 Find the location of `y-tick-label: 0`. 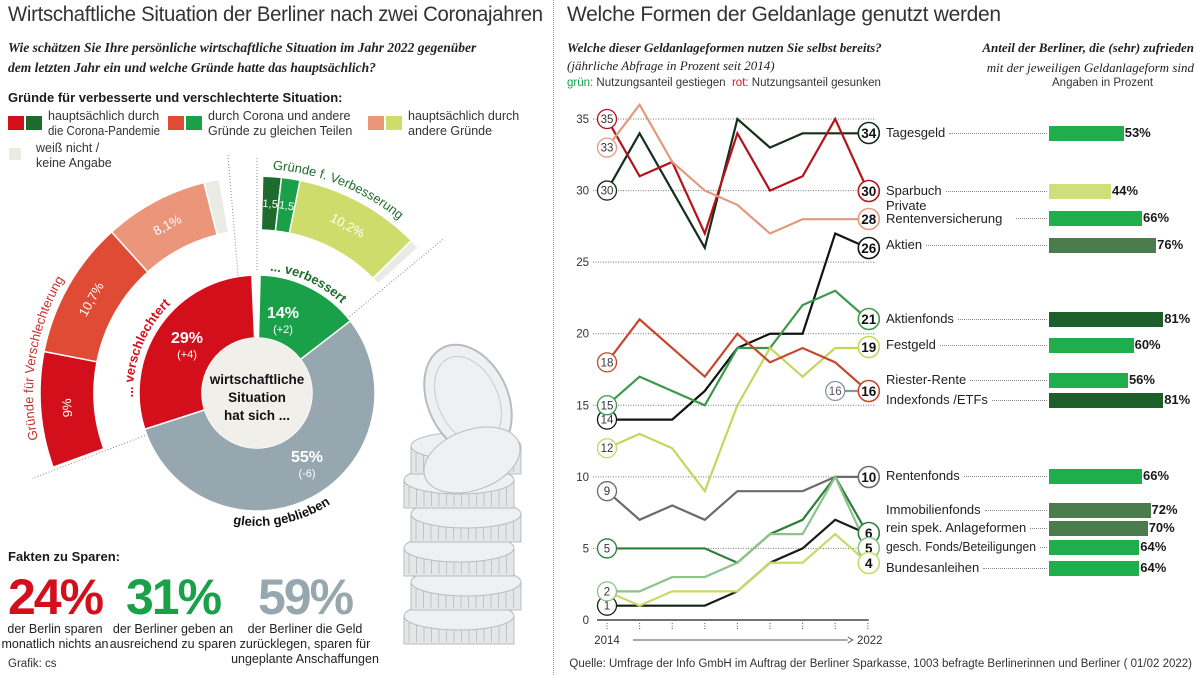

y-tick-label: 0 is located at coordinates (586, 621).